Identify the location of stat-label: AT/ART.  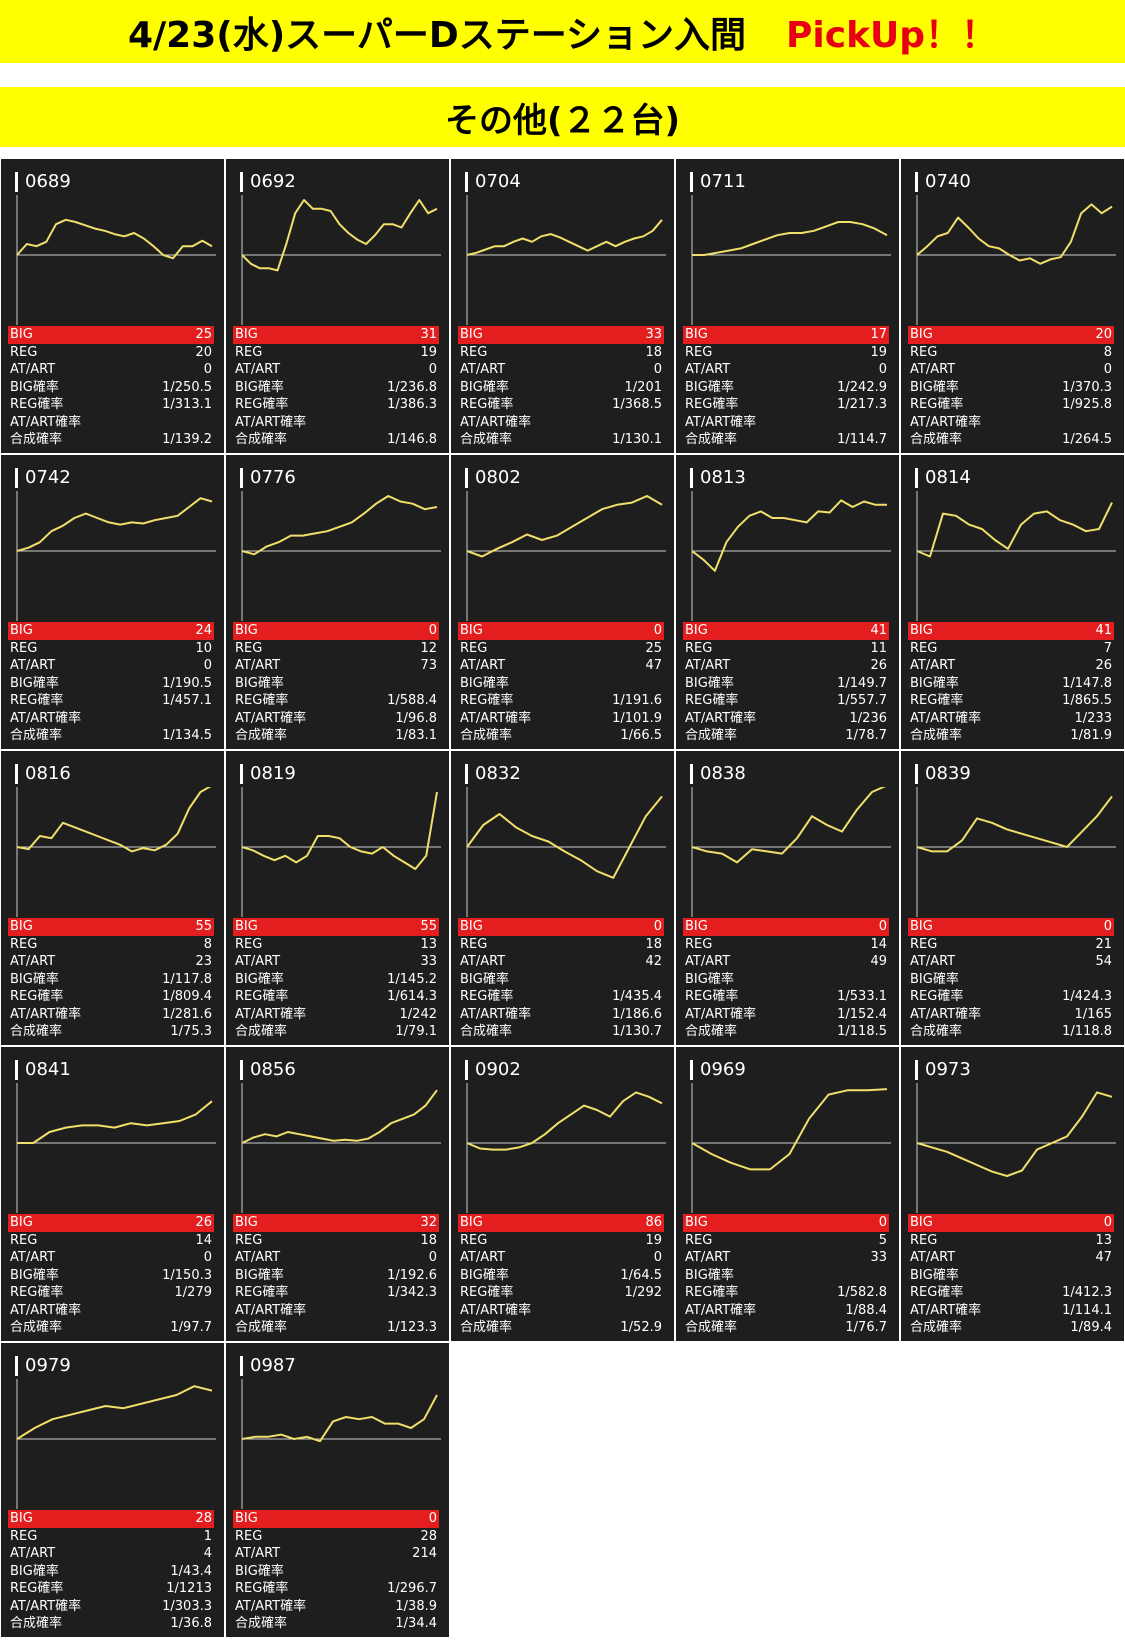
(483, 369).